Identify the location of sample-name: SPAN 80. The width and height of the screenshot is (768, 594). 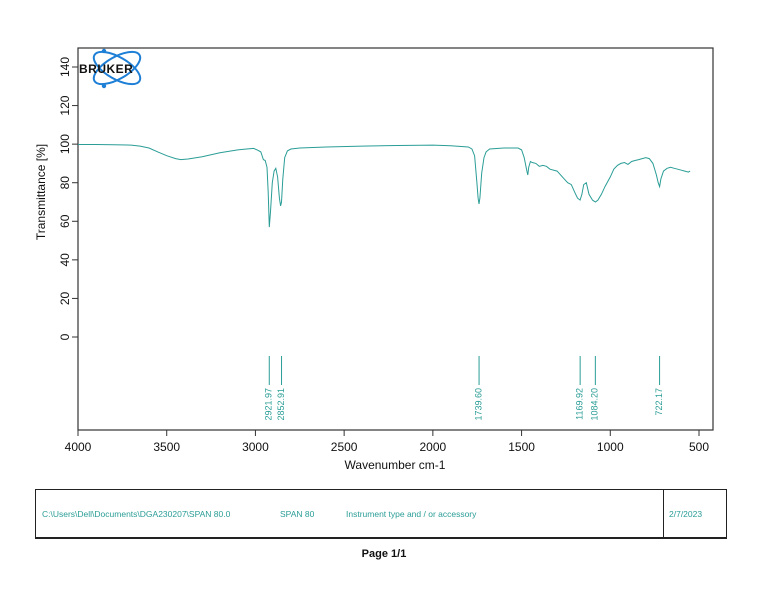
(297, 513).